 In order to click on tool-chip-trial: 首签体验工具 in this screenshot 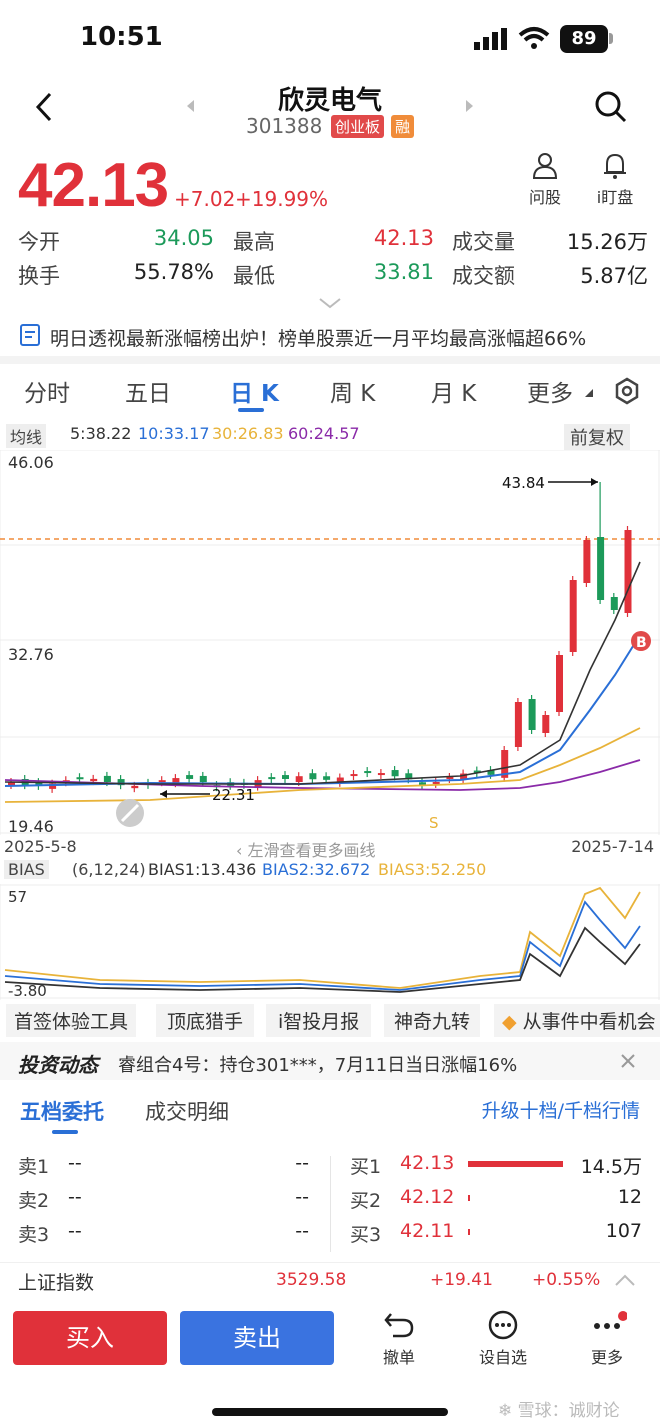, I will do `click(71, 1020)`.